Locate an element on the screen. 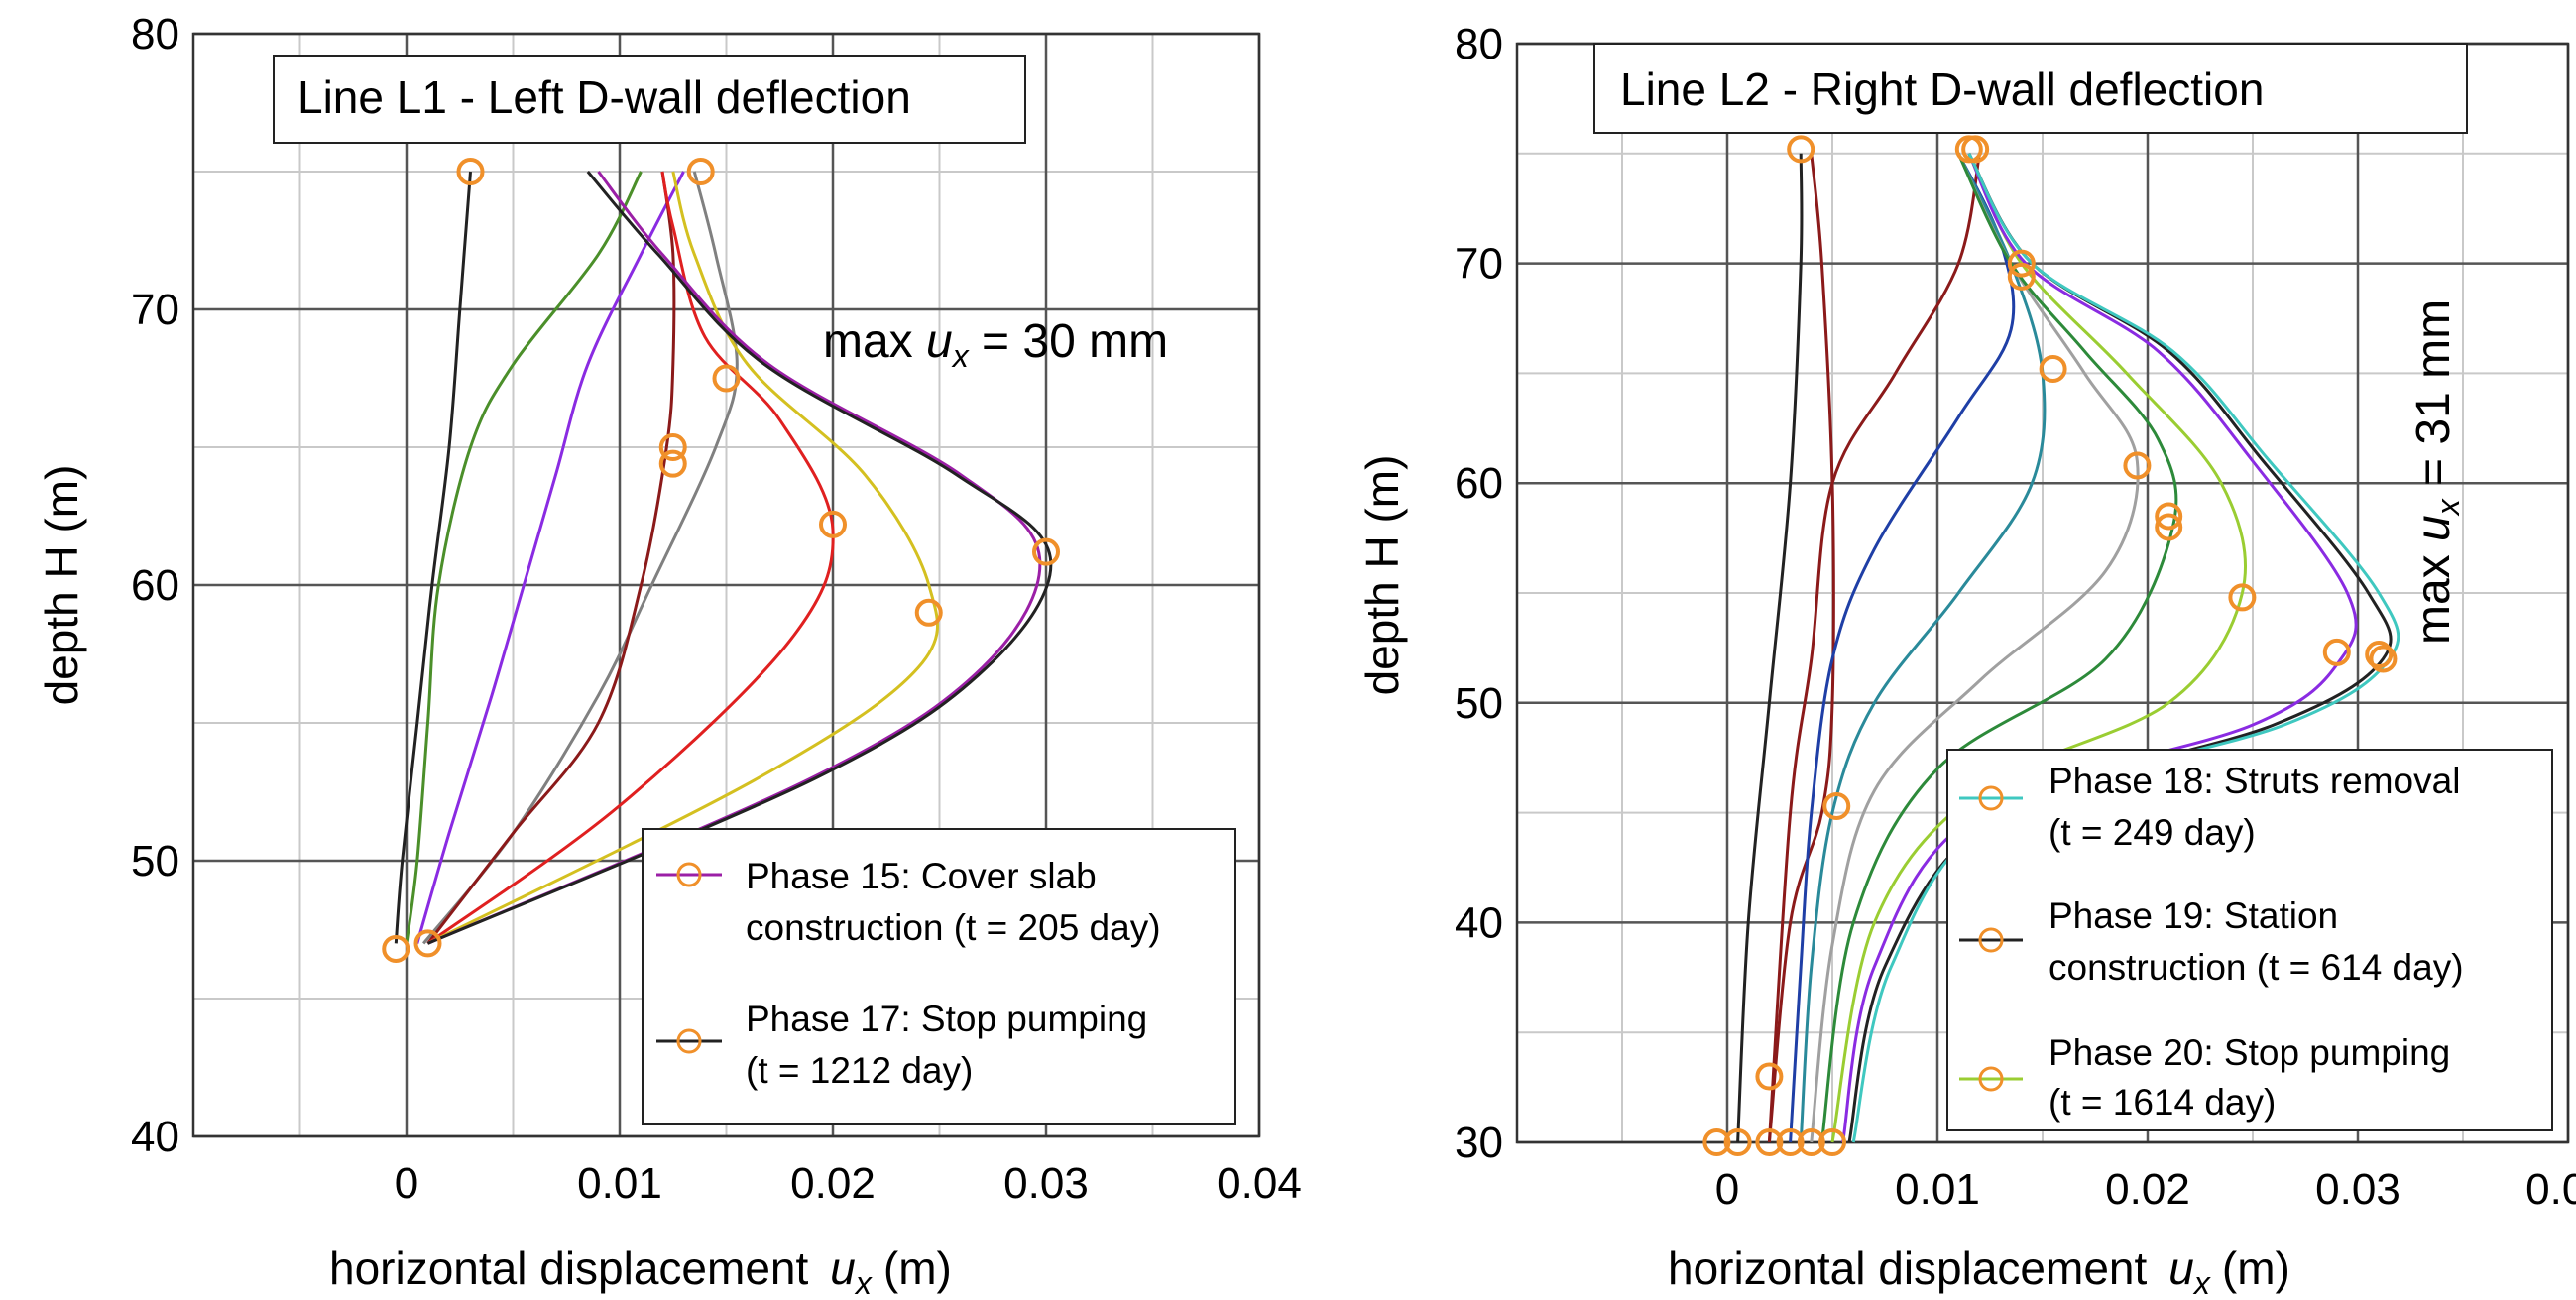 This screenshot has width=2576, height=1300. chart-right-legend-box is located at coordinates (2250, 940).